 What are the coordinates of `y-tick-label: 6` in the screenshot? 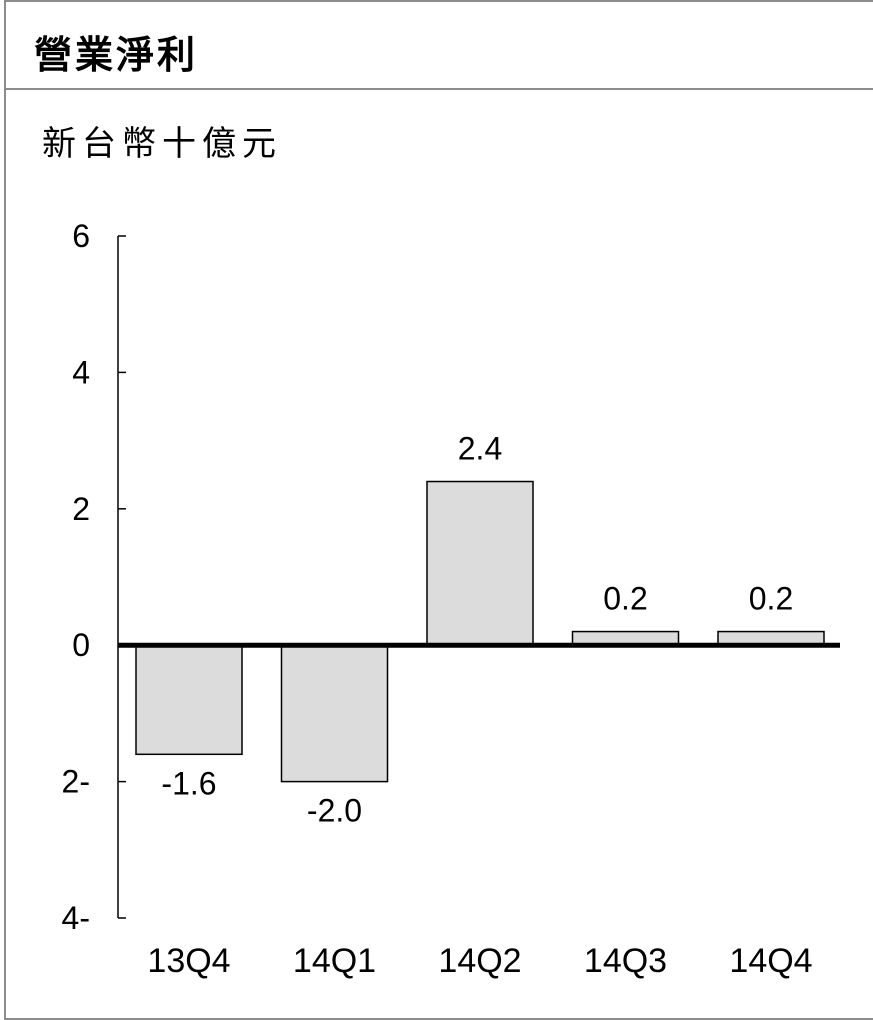 It's located at (81, 236).